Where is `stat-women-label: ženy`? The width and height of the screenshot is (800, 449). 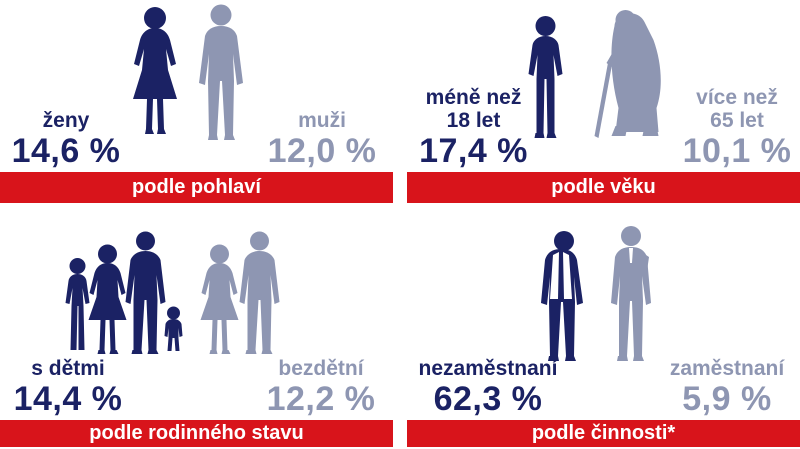
stat-women-label: ženy is located at coordinates (66, 120).